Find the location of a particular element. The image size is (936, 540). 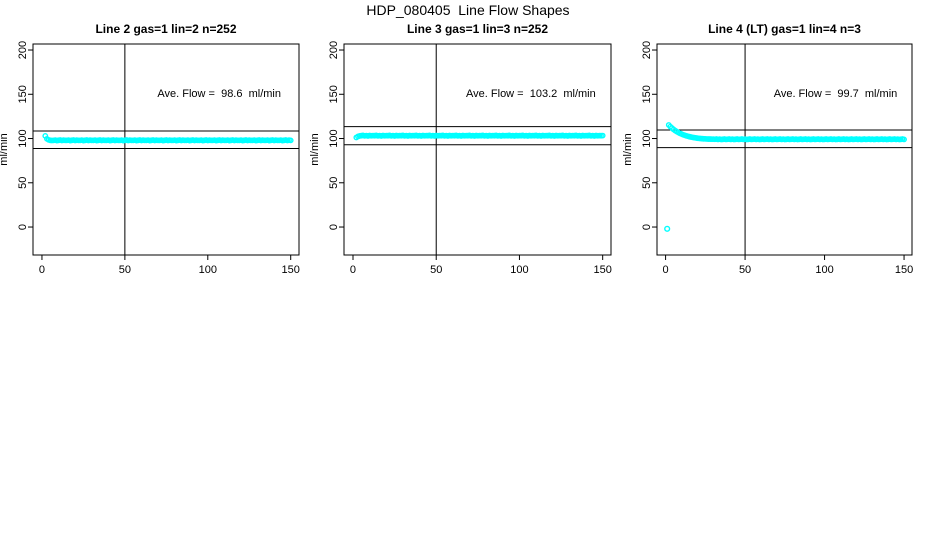

ave-flow-label: Ave. Flow = 99.7 ml/min is located at coordinates (836, 94).